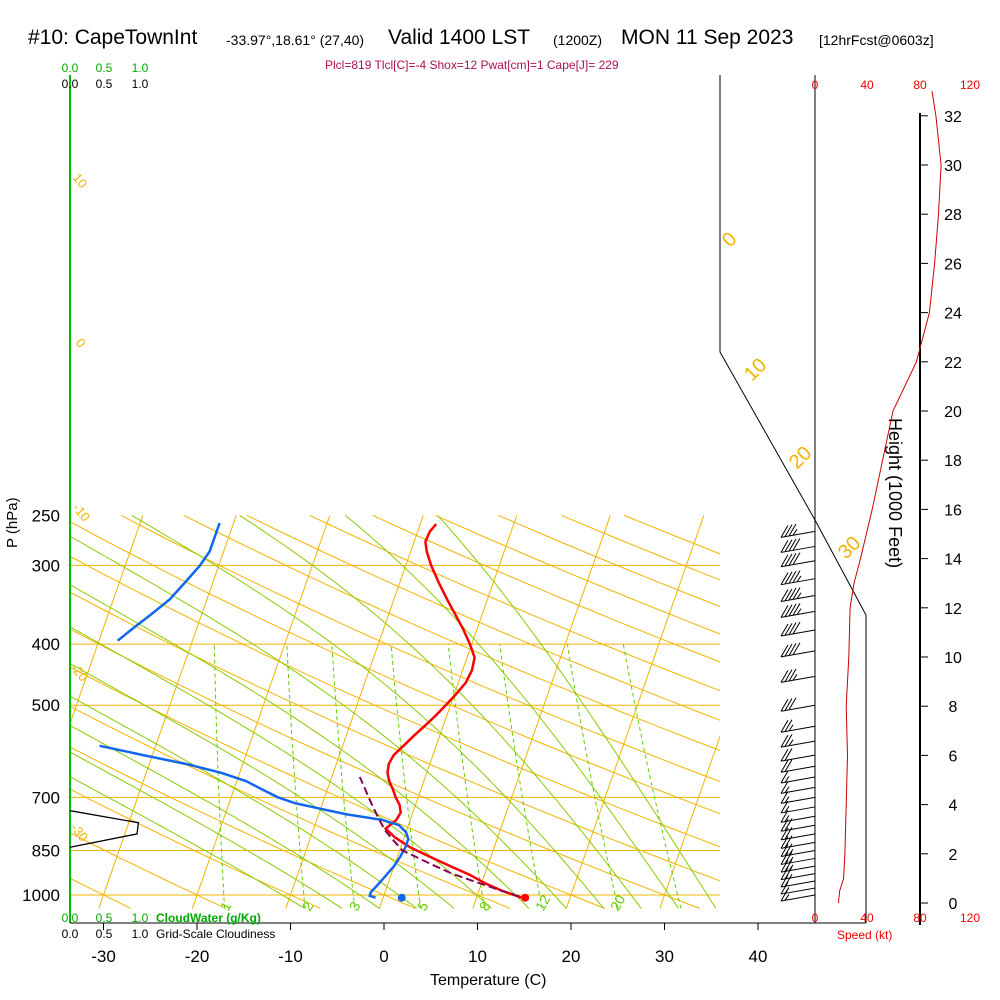  What do you see at coordinates (867, 85) in the screenshot?
I see `speed-tick-label-top: 40` at bounding box center [867, 85].